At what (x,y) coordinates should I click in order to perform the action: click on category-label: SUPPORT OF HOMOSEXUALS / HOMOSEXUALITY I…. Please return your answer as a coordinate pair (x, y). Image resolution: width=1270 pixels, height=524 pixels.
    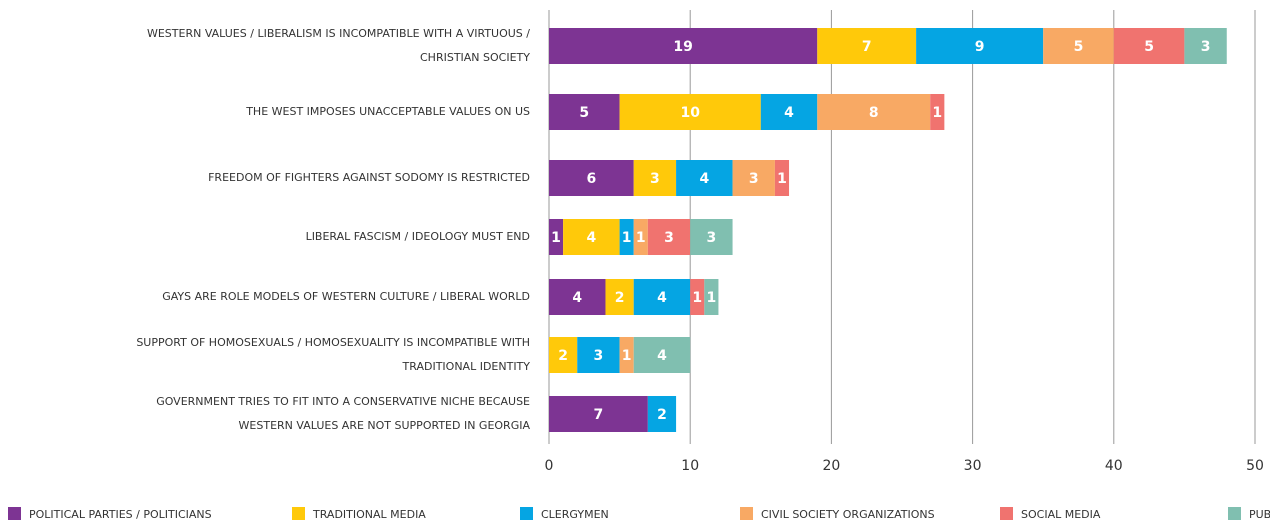
    Looking at the image, I should click on (333, 354).